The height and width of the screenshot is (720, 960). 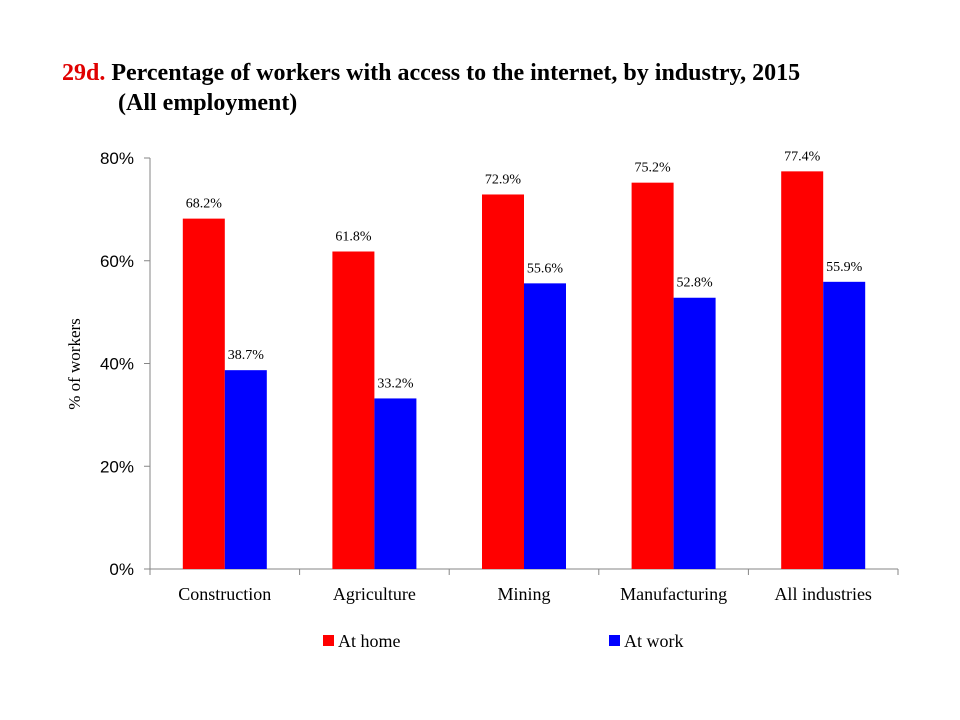 I want to click on chart-title-line2: (All employment), so click(x=208, y=103).